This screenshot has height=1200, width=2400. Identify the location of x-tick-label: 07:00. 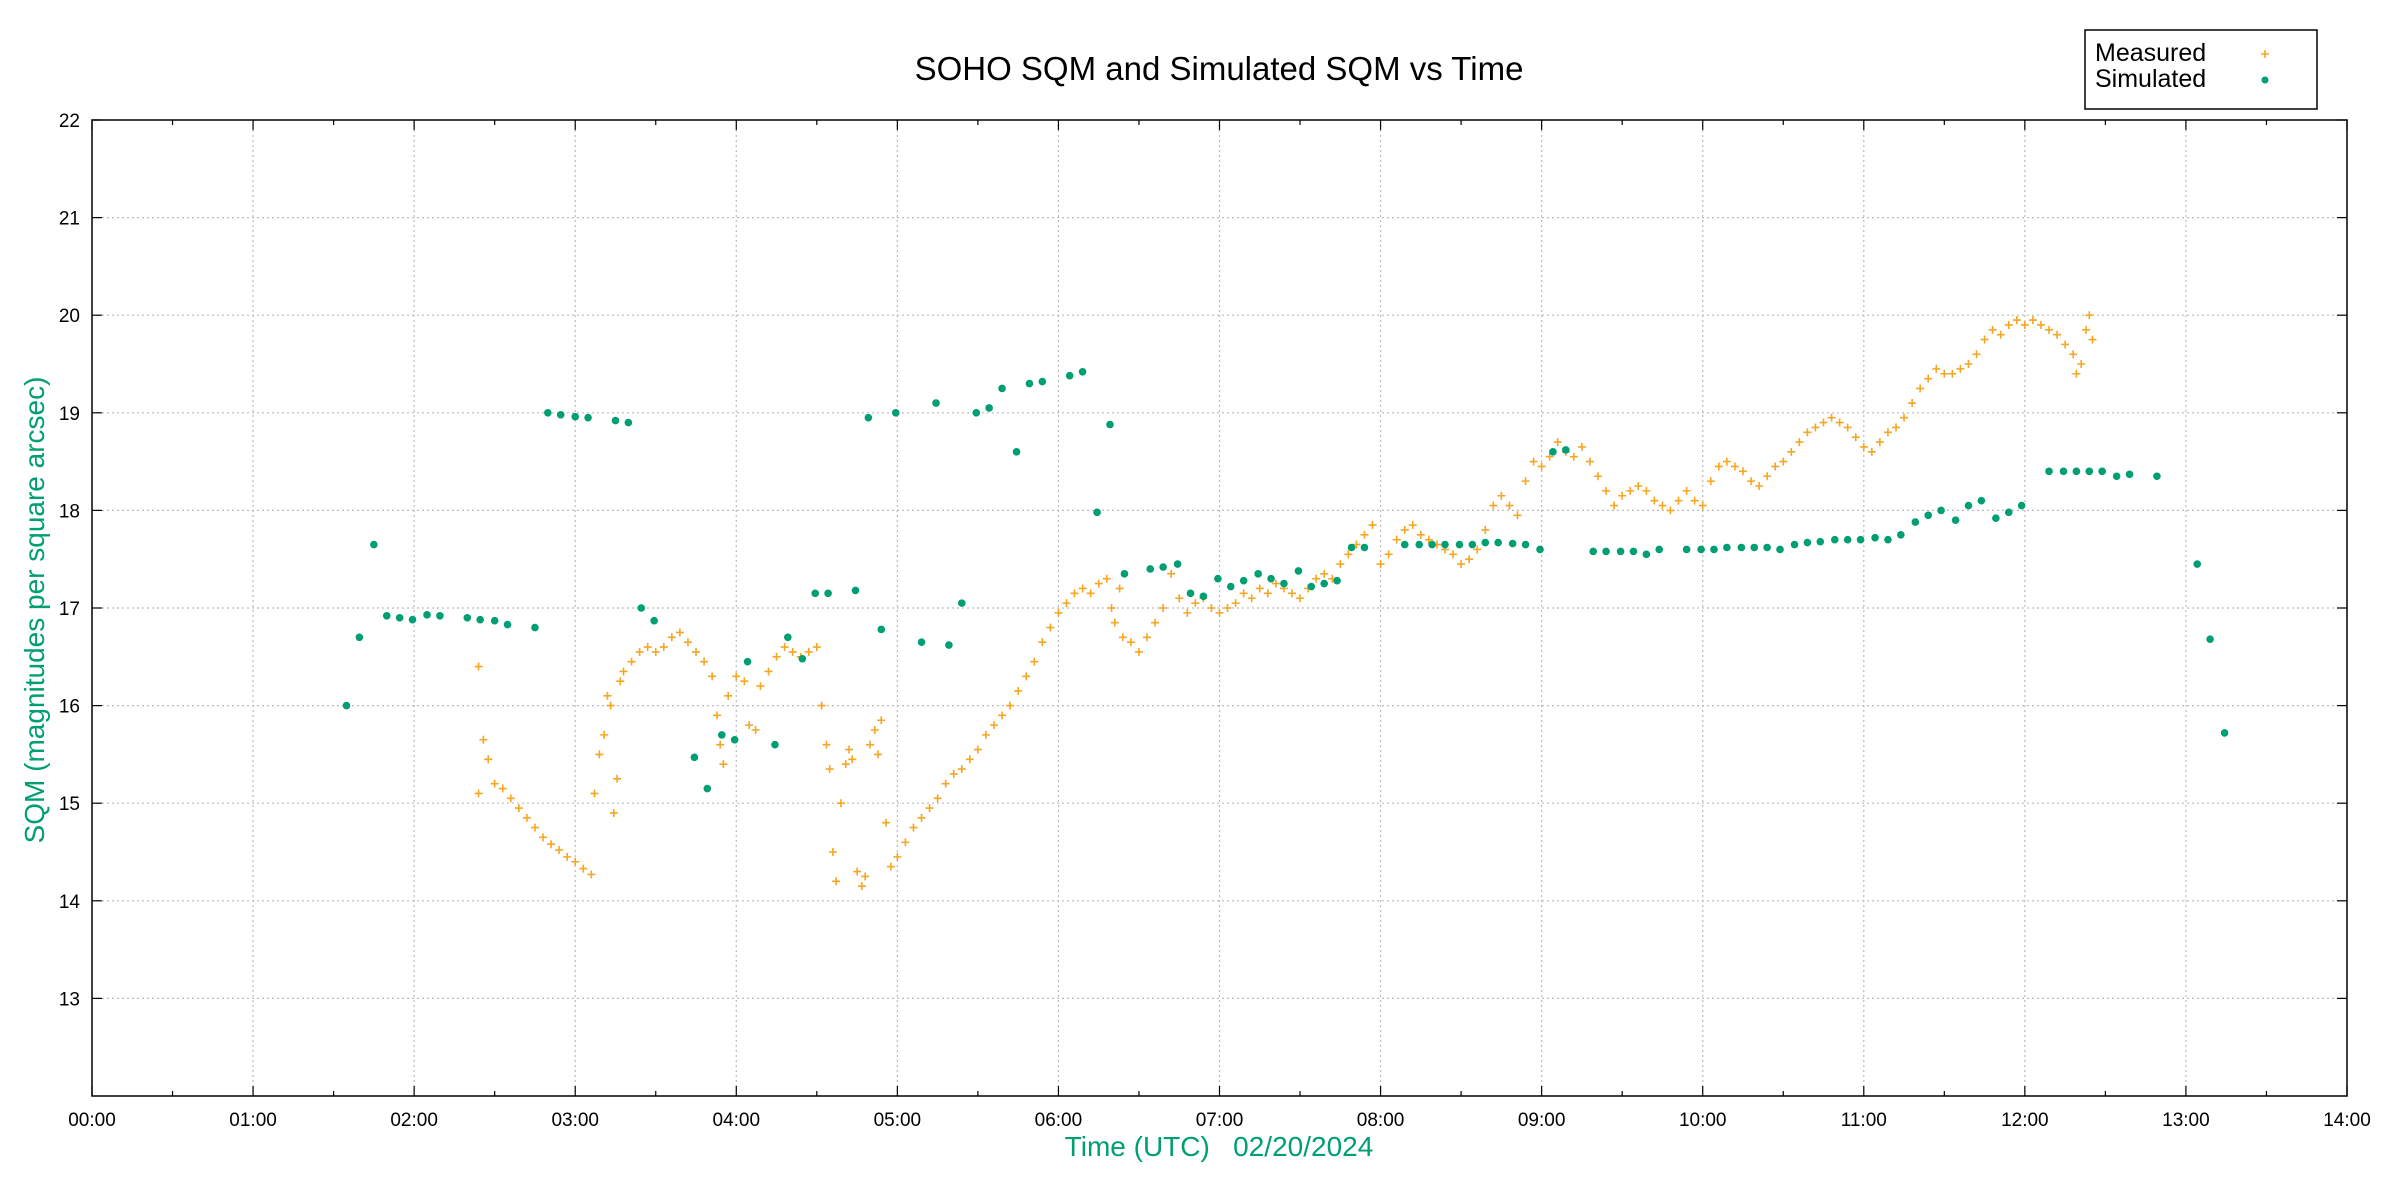
(1220, 1120).